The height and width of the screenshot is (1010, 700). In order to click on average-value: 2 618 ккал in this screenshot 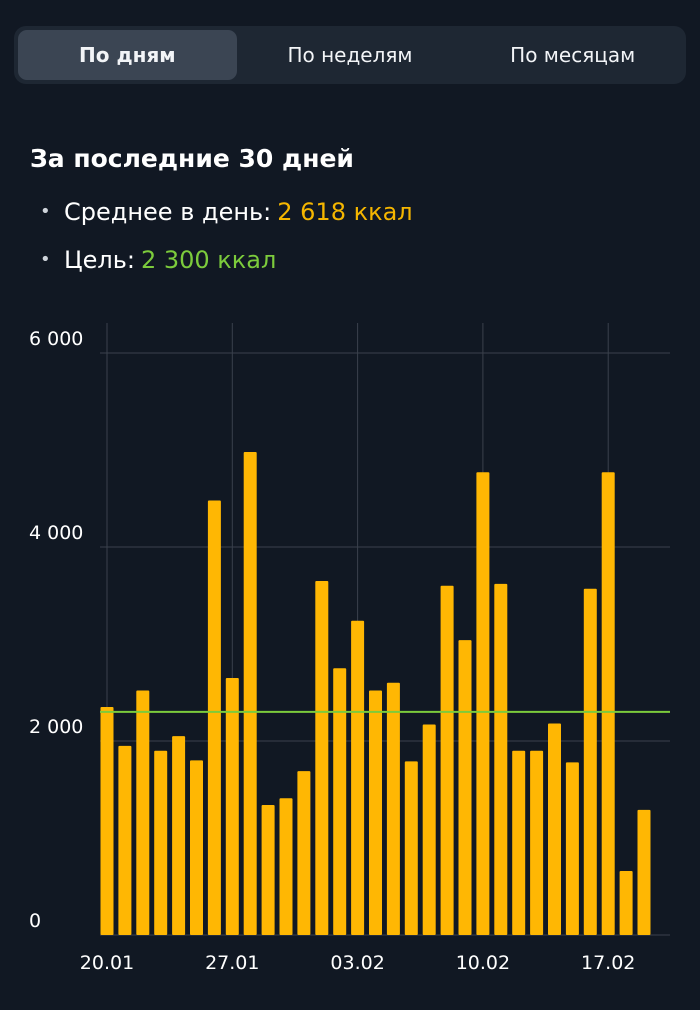, I will do `click(345, 212)`.